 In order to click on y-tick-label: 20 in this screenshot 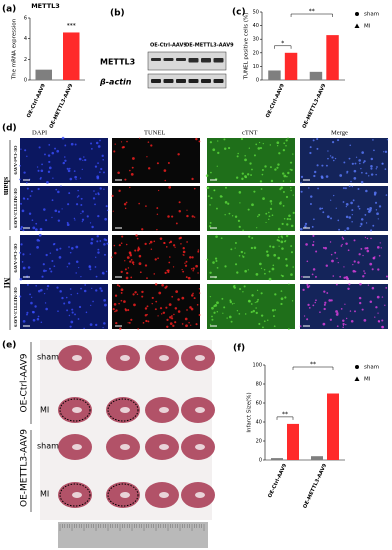, I will do `click(256, 53)`.